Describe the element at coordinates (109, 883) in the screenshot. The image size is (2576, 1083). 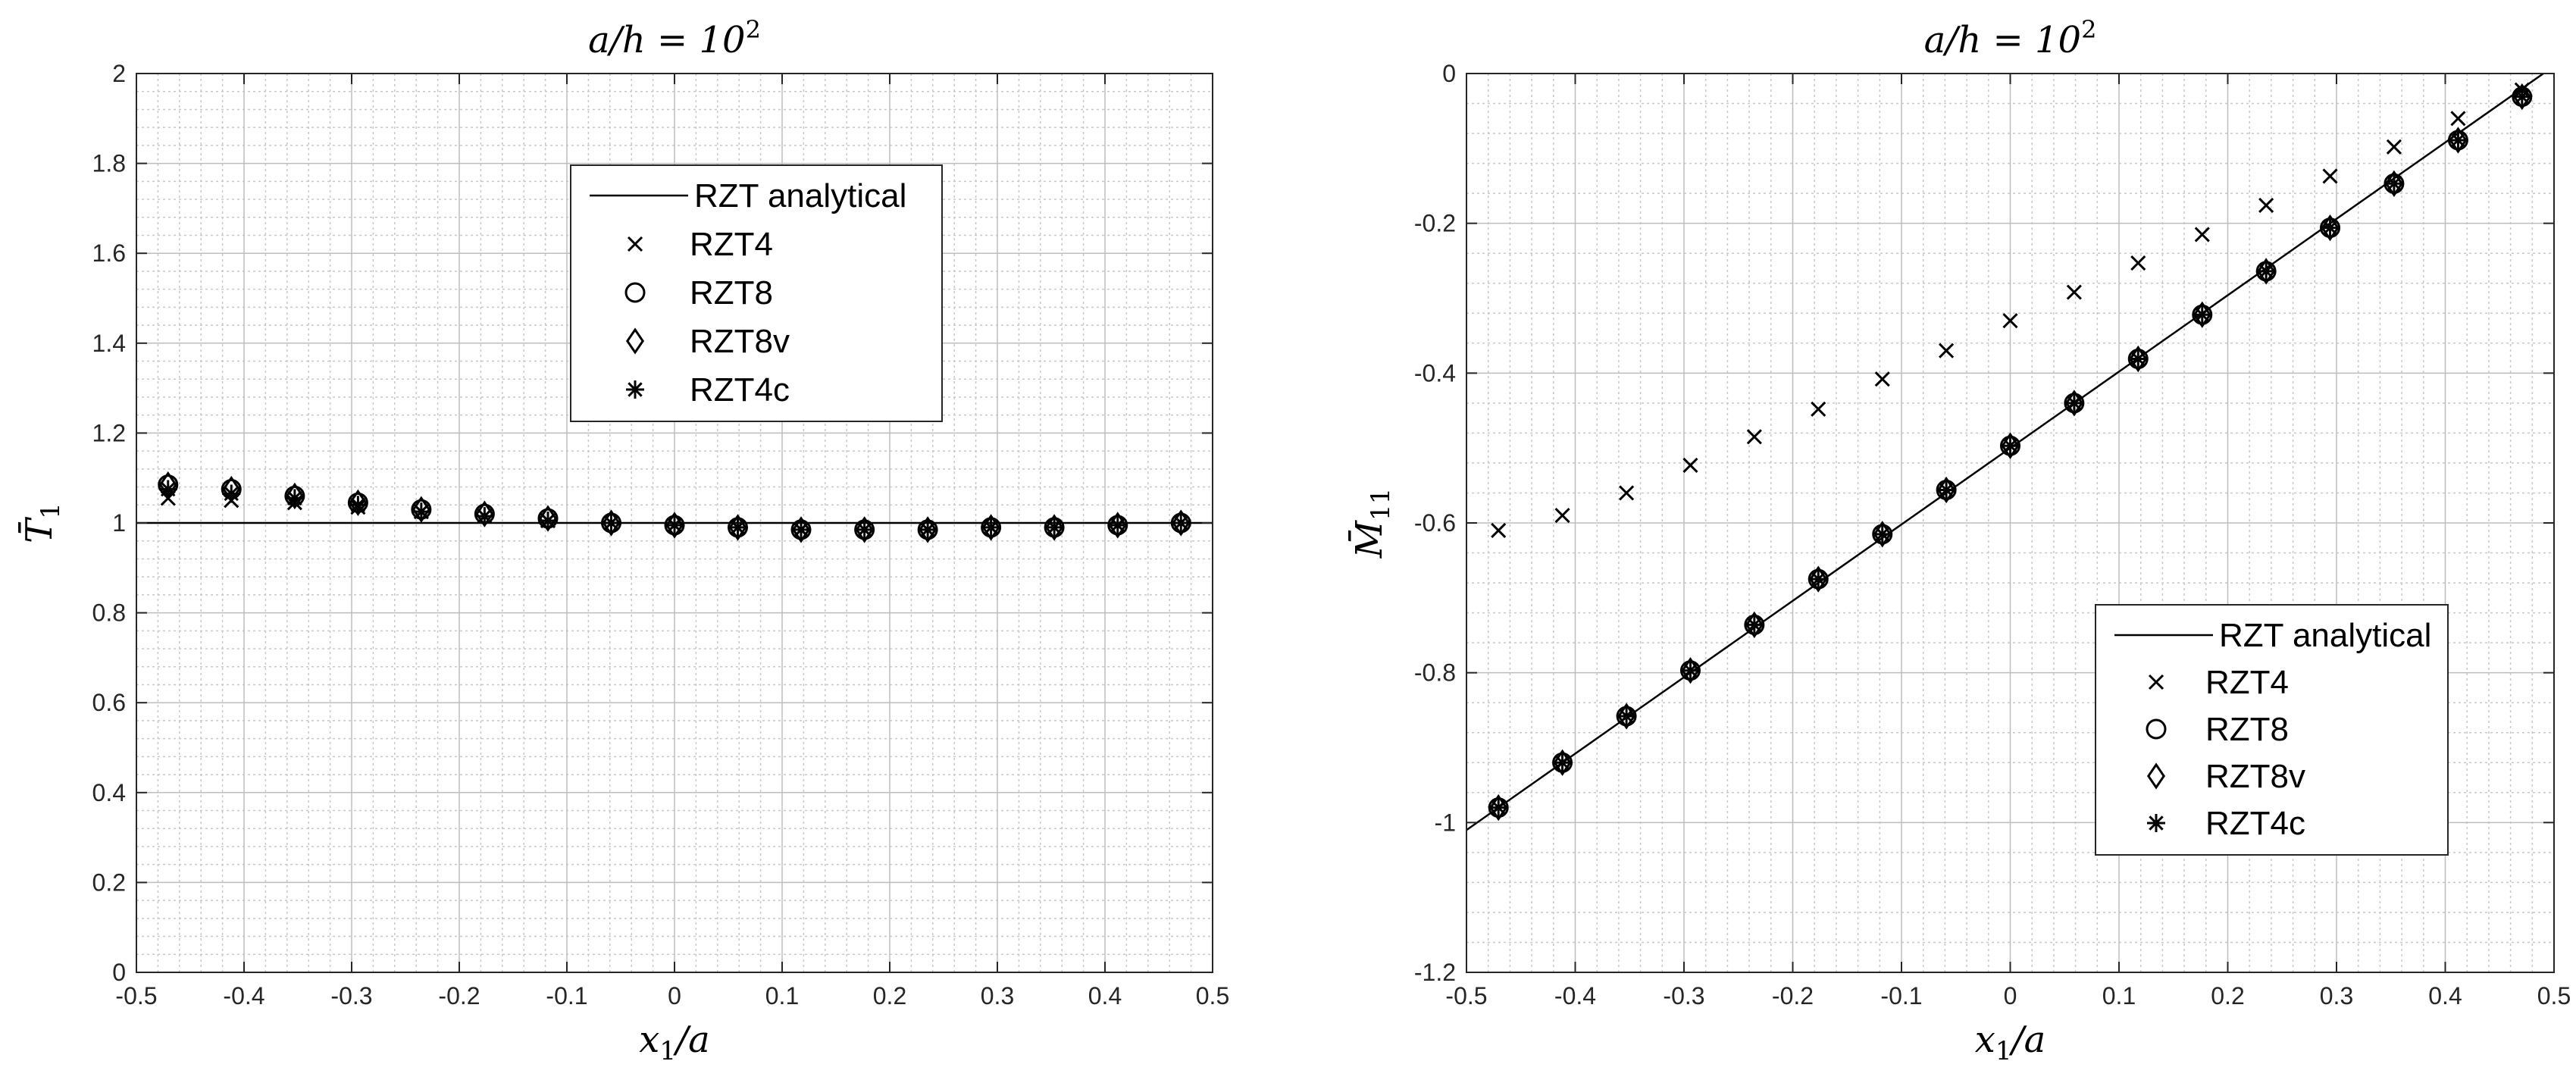
I see `y-tick-label: 0.2` at that location.